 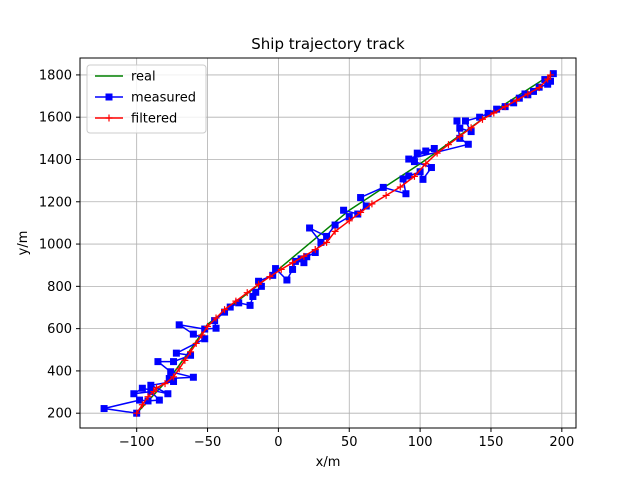 I want to click on x-tick-label: 100, so click(x=420, y=442).